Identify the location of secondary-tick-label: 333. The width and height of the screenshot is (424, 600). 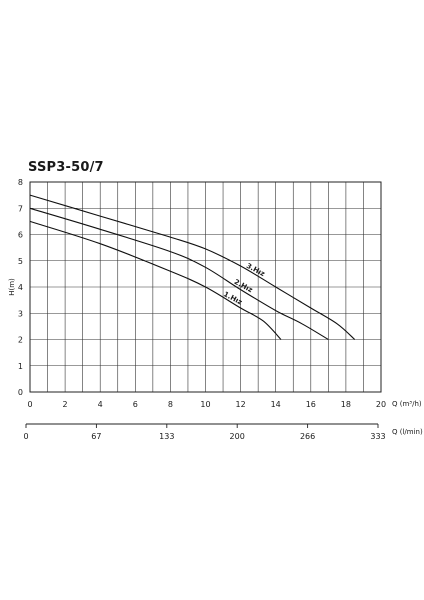
(377, 436).